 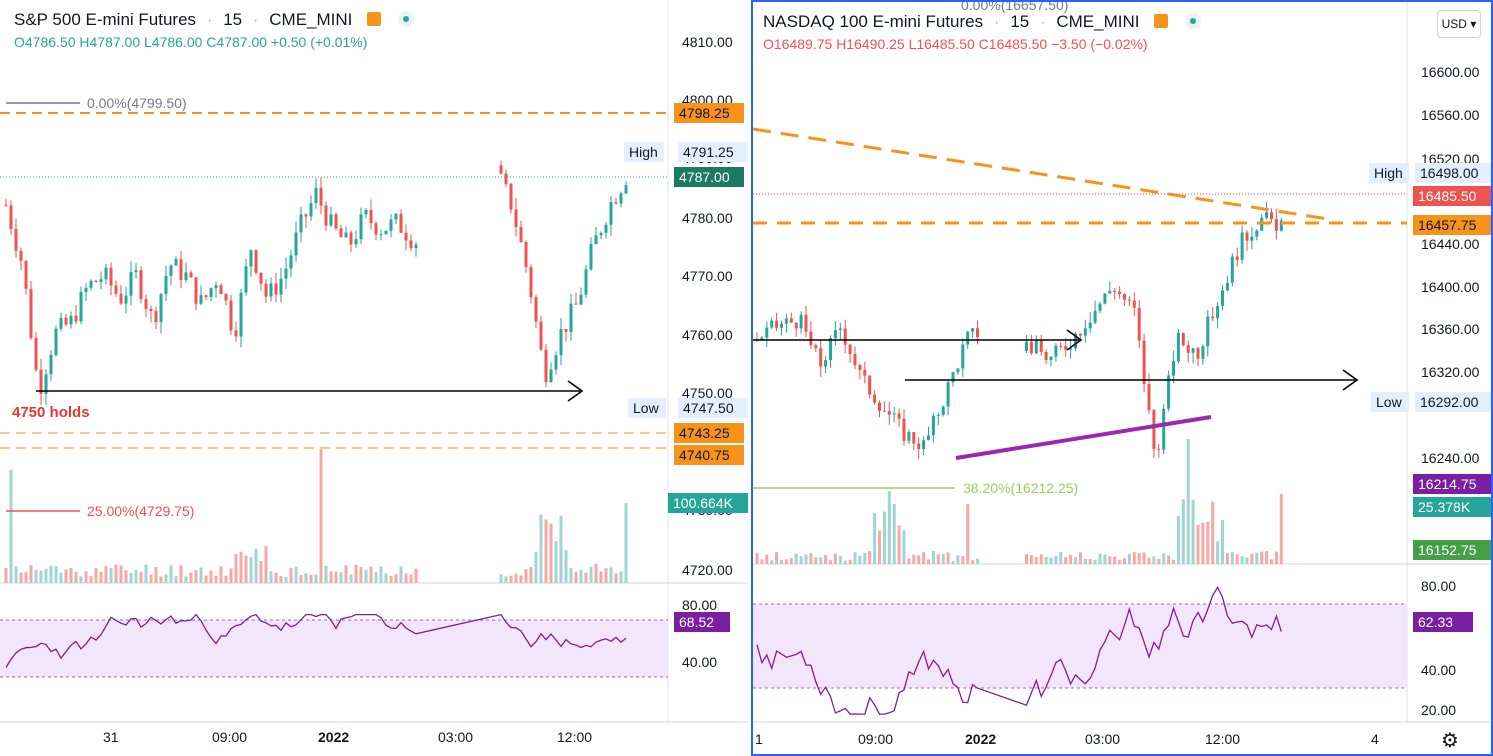 I want to click on level-tag-4743: 4743.25, so click(x=704, y=433).